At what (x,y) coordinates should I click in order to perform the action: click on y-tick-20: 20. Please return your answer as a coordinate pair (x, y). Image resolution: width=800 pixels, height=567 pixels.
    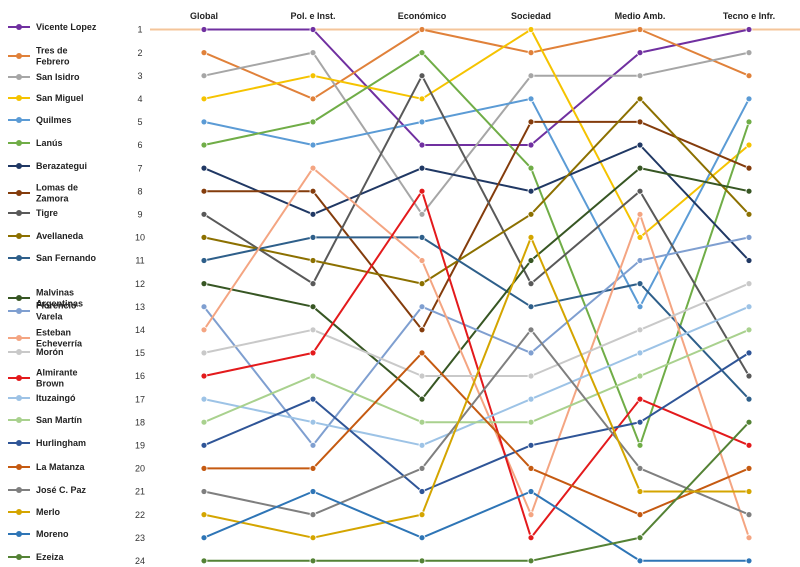
    Looking at the image, I should click on (140, 469).